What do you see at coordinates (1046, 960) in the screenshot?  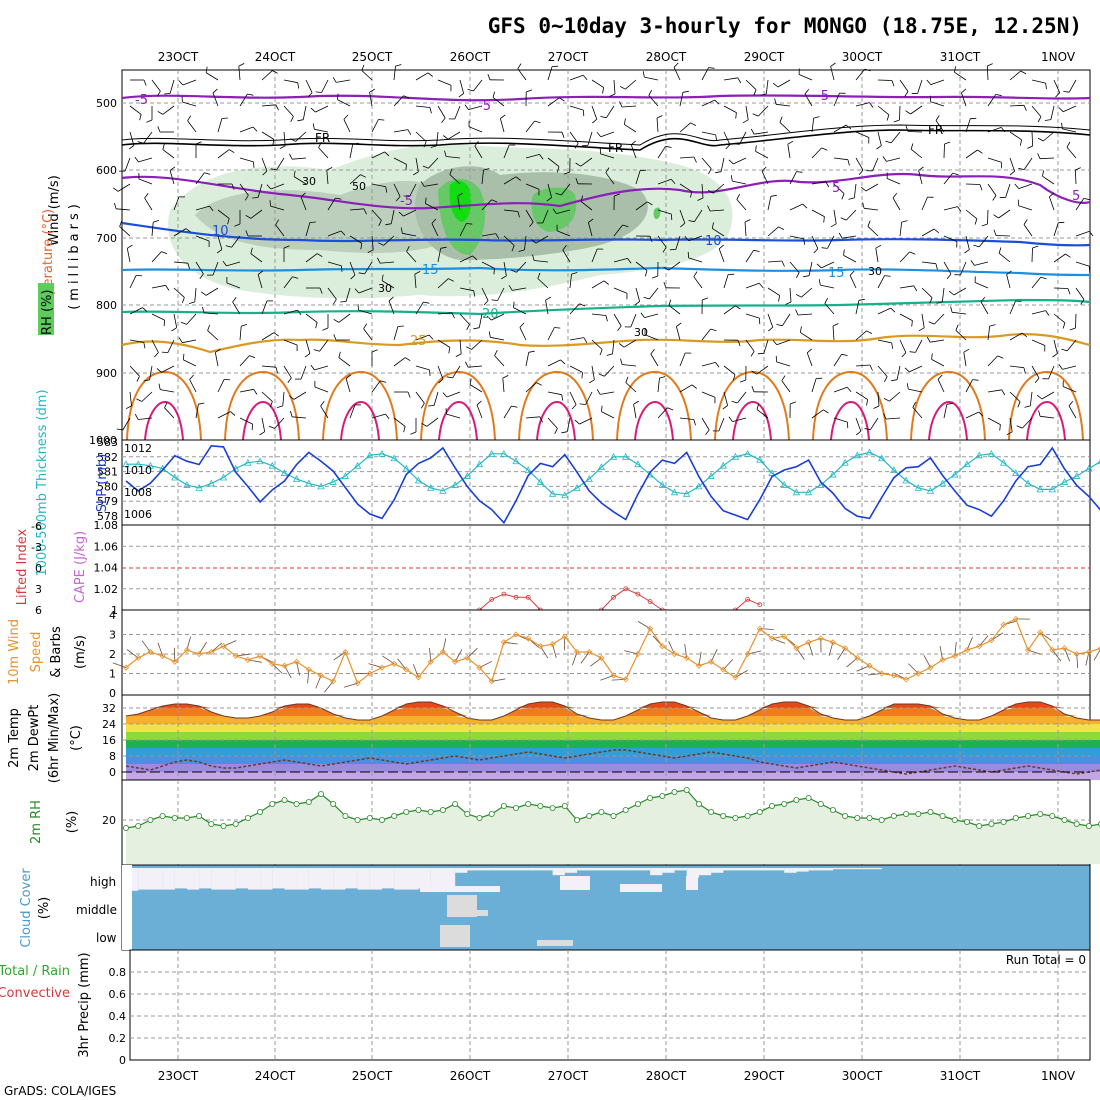 I see `run-total: Run Total = 0` at bounding box center [1046, 960].